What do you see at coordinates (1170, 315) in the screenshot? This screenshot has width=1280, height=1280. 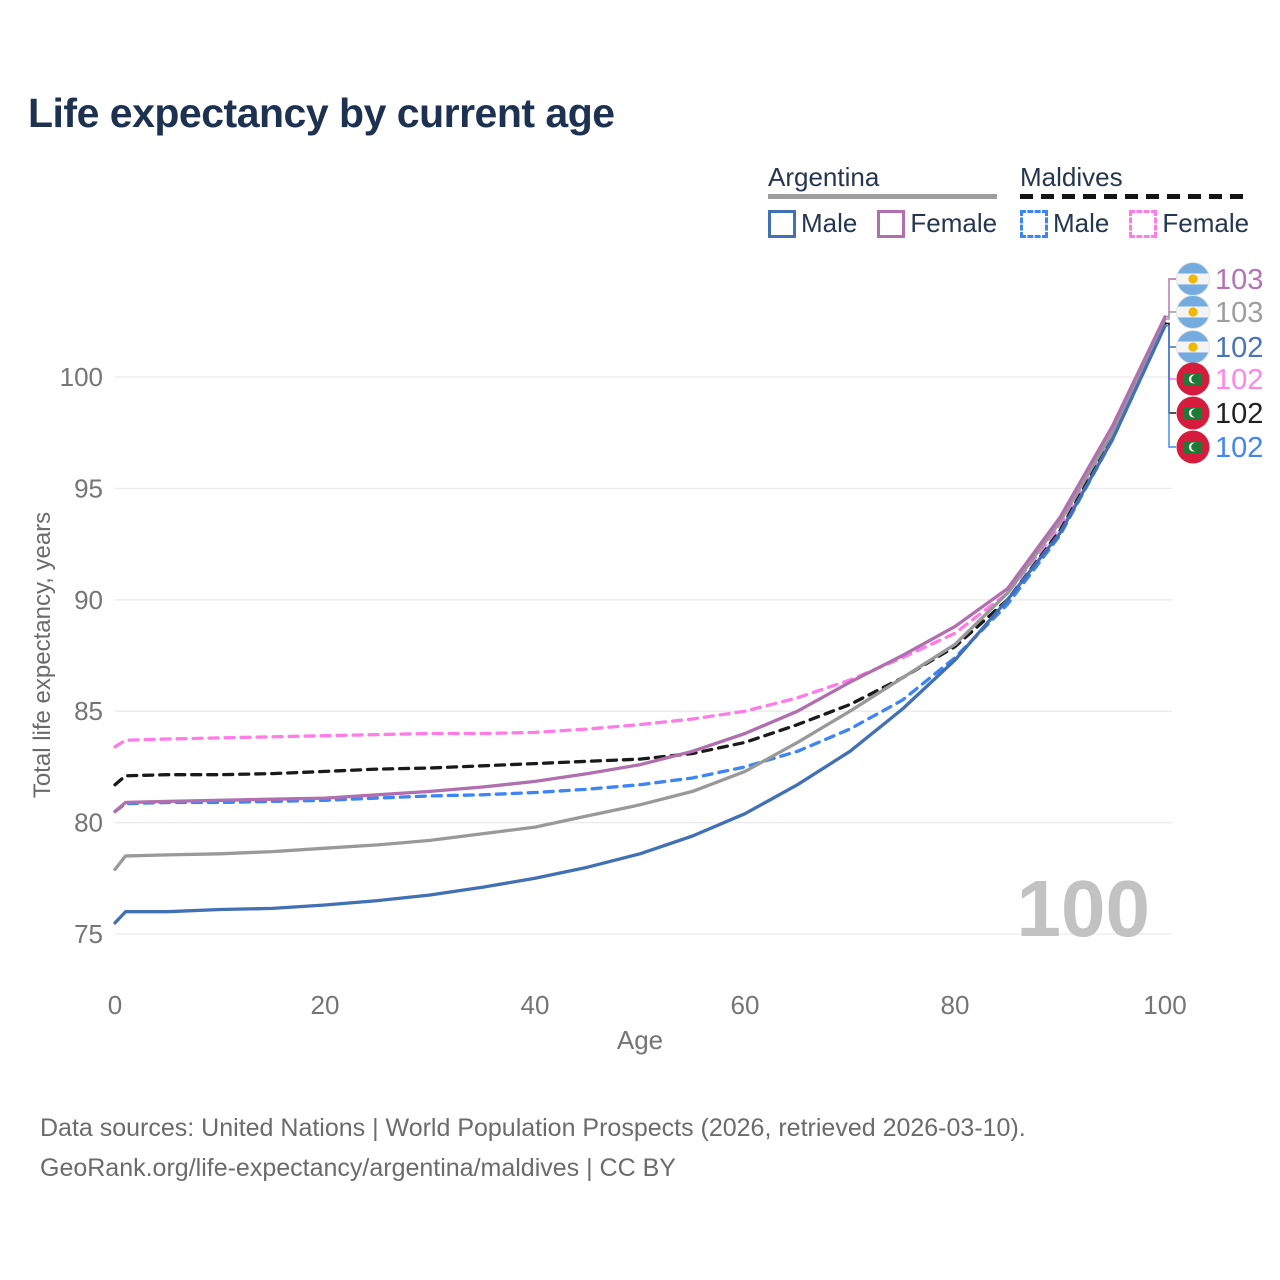 I see `leader-line-argentina-total` at bounding box center [1170, 315].